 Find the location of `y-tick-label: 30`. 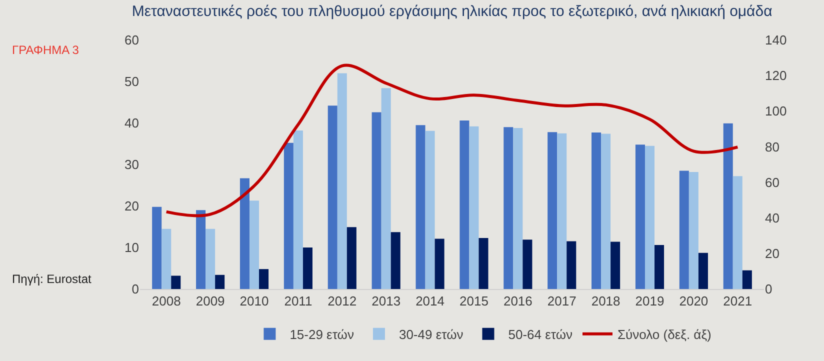

y-tick-label: 30 is located at coordinates (131, 164).